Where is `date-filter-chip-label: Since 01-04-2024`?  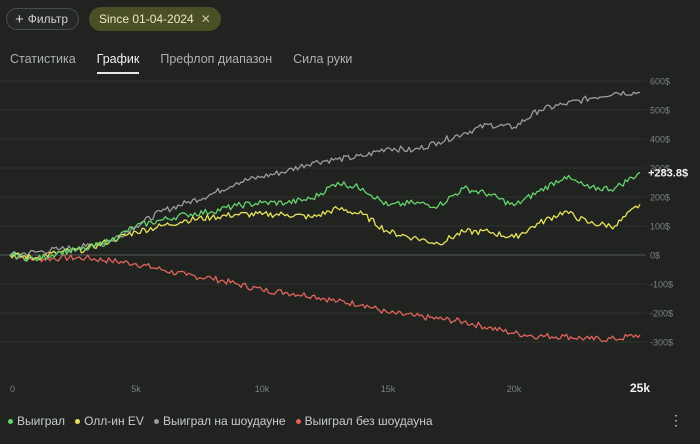
date-filter-chip-label: Since 01-04-2024 is located at coordinates (146, 19).